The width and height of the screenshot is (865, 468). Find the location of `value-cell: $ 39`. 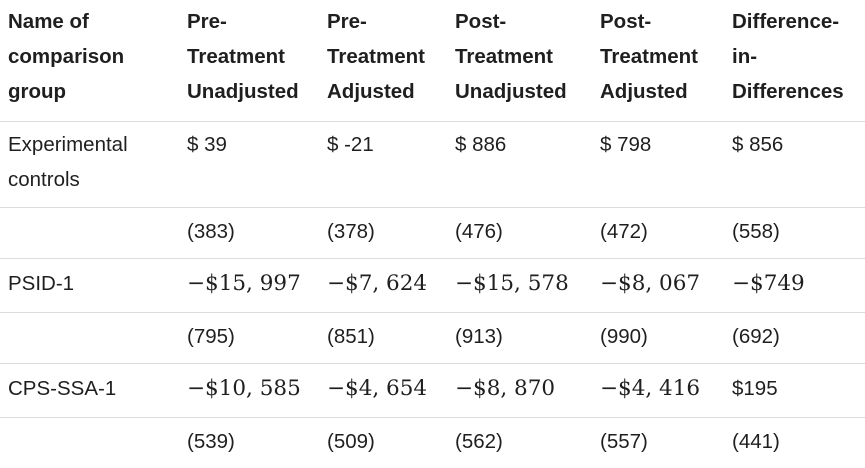

value-cell: $ 39 is located at coordinates (249, 165).